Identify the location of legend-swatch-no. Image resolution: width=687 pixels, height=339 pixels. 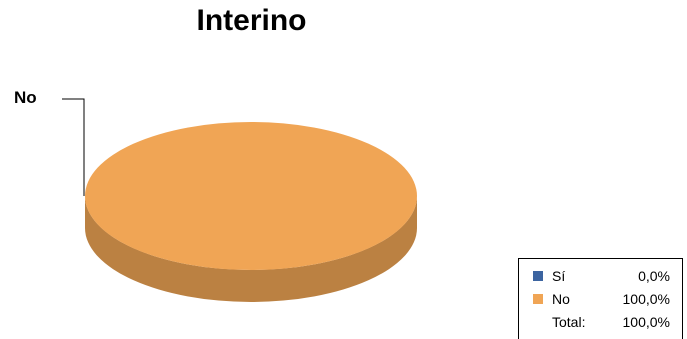
(538, 299).